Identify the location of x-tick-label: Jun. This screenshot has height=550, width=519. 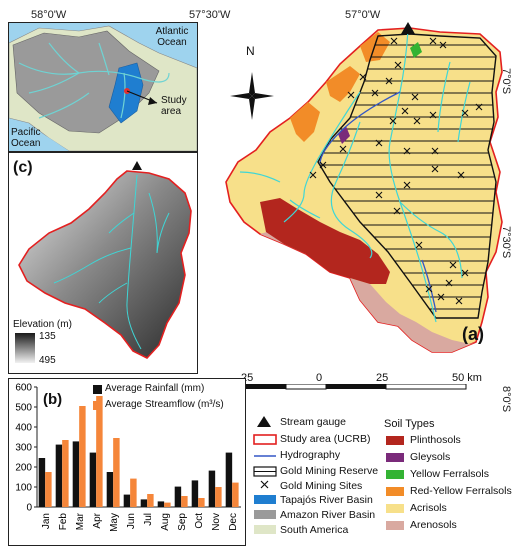
(131, 521).